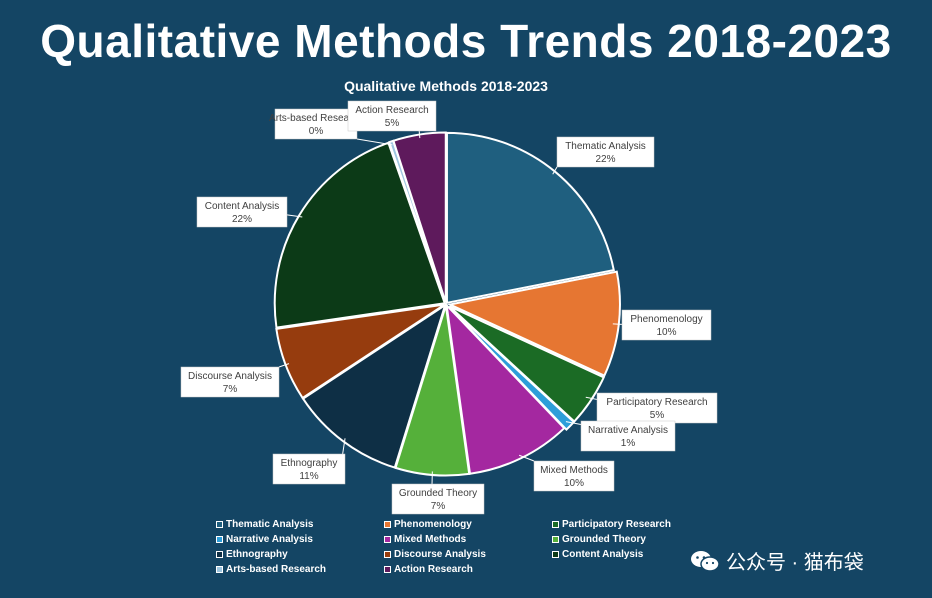 This screenshot has width=932, height=598. I want to click on label-name: Mixed Methods, so click(574, 470).